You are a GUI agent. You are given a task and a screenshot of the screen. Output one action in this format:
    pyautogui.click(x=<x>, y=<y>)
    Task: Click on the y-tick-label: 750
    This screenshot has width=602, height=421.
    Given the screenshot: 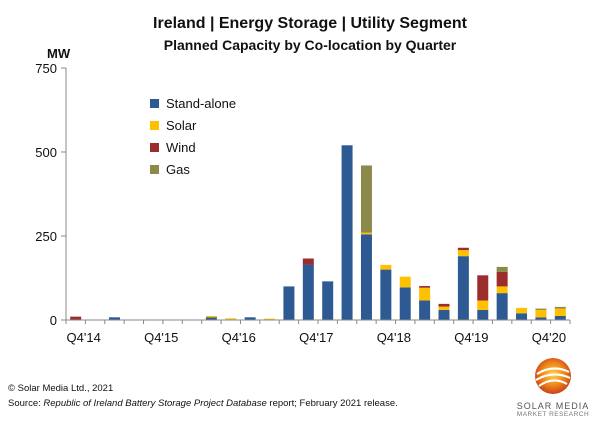 What is the action you would take?
    pyautogui.click(x=46, y=68)
    